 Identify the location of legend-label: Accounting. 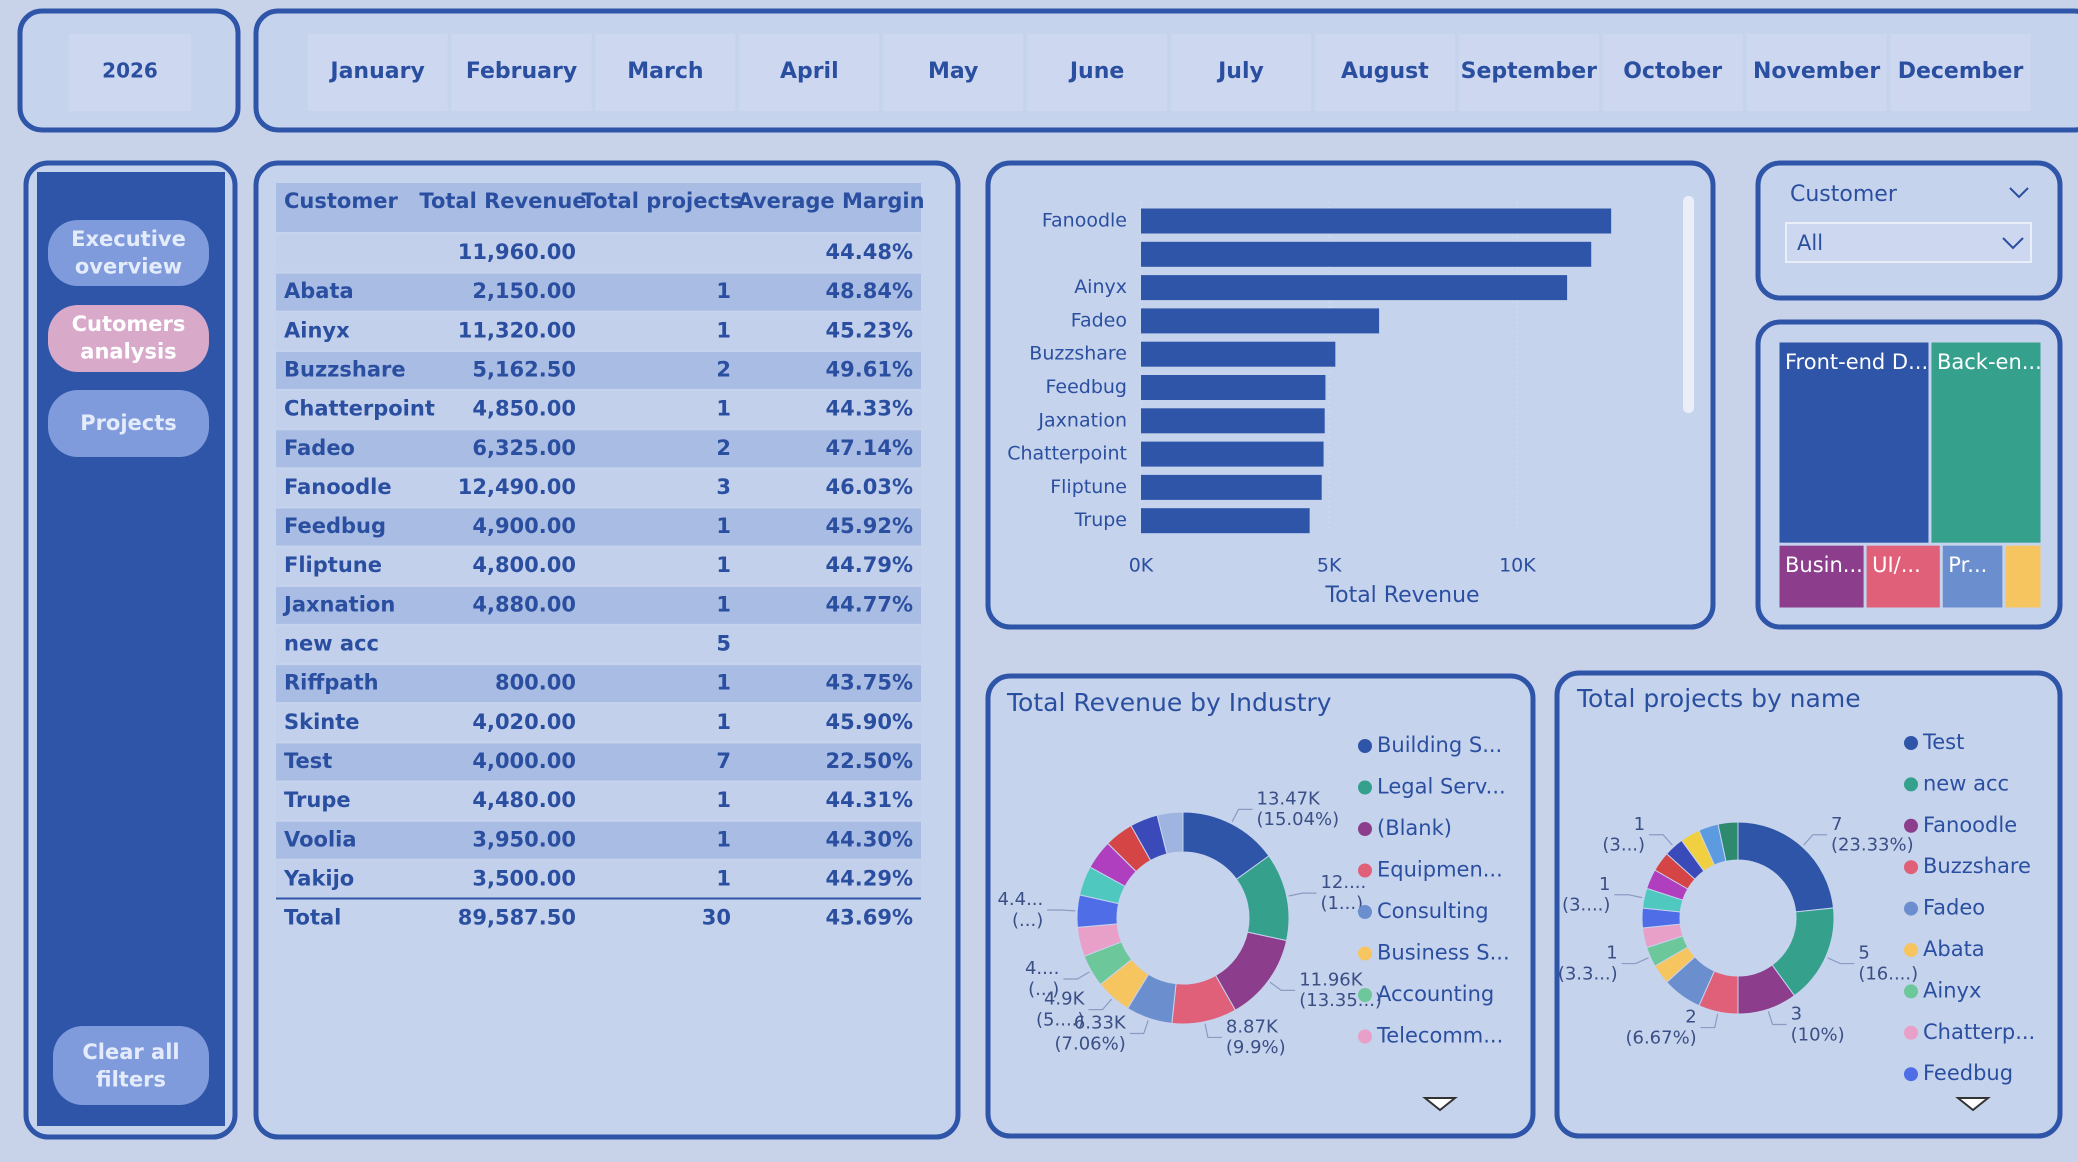
(1435, 994).